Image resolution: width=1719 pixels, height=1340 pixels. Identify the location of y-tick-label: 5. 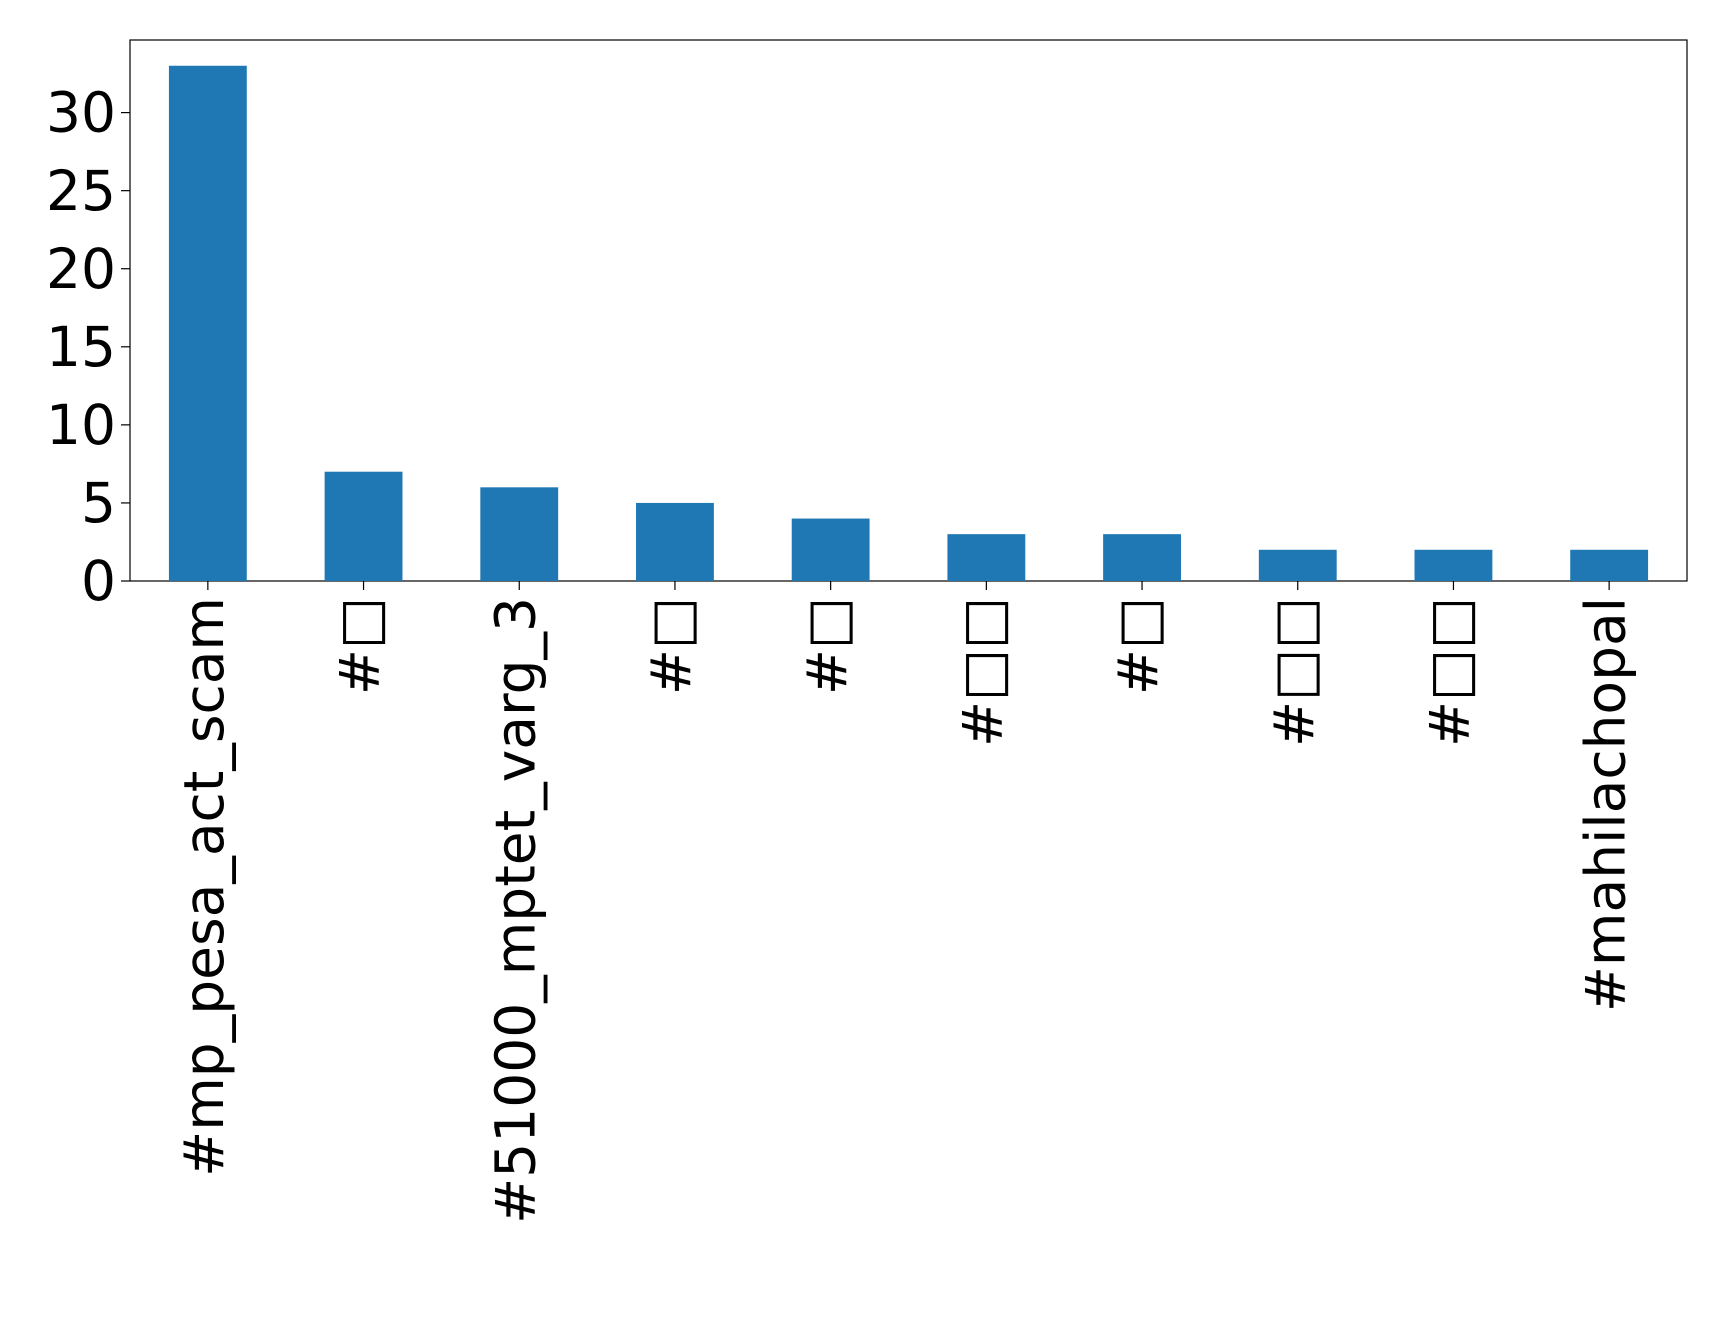
(98, 503).